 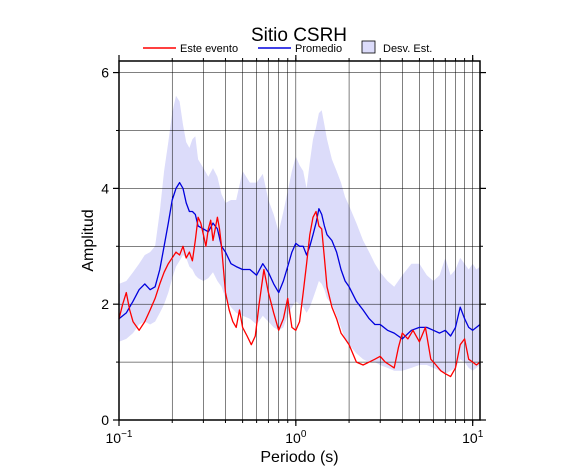 What do you see at coordinates (88, 240) in the screenshot?
I see `y-axis-label: Amplitud` at bounding box center [88, 240].